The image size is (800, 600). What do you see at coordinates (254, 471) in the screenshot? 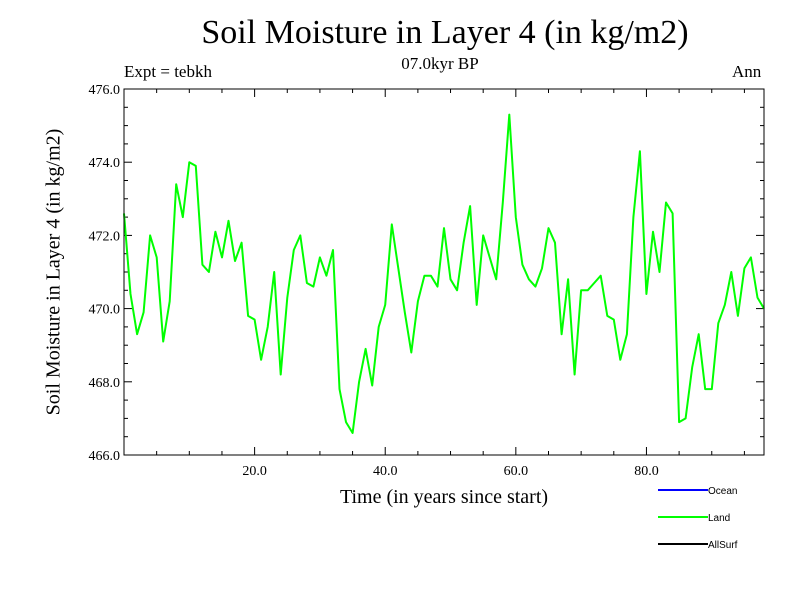
I see `x-tick-label: 20.0` at bounding box center [254, 471].